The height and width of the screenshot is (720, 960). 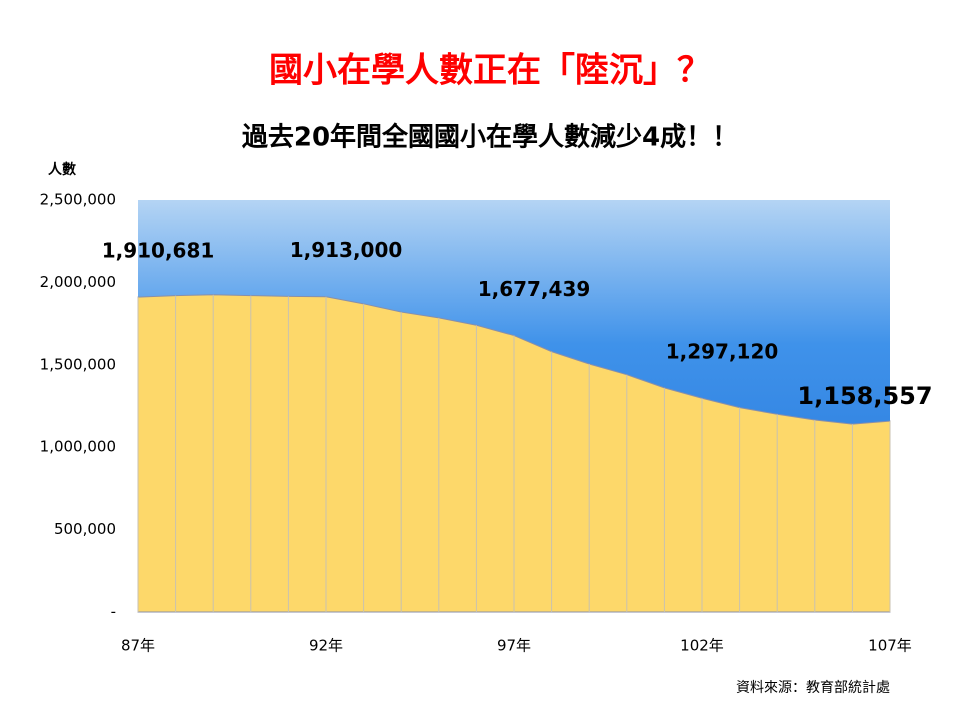 What do you see at coordinates (326, 646) in the screenshot?
I see `x-tick-label: 92年` at bounding box center [326, 646].